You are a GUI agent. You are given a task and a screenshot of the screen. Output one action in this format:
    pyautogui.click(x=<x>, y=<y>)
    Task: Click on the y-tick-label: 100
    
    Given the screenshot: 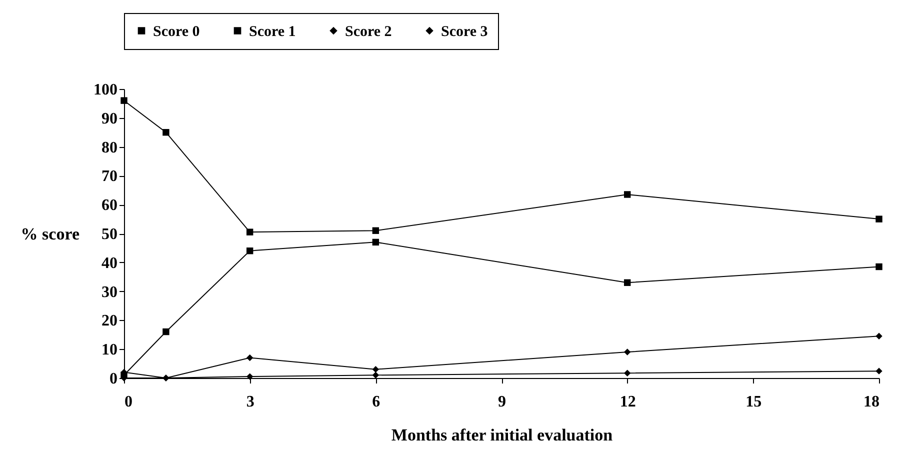 What is the action you would take?
    pyautogui.click(x=106, y=90)
    